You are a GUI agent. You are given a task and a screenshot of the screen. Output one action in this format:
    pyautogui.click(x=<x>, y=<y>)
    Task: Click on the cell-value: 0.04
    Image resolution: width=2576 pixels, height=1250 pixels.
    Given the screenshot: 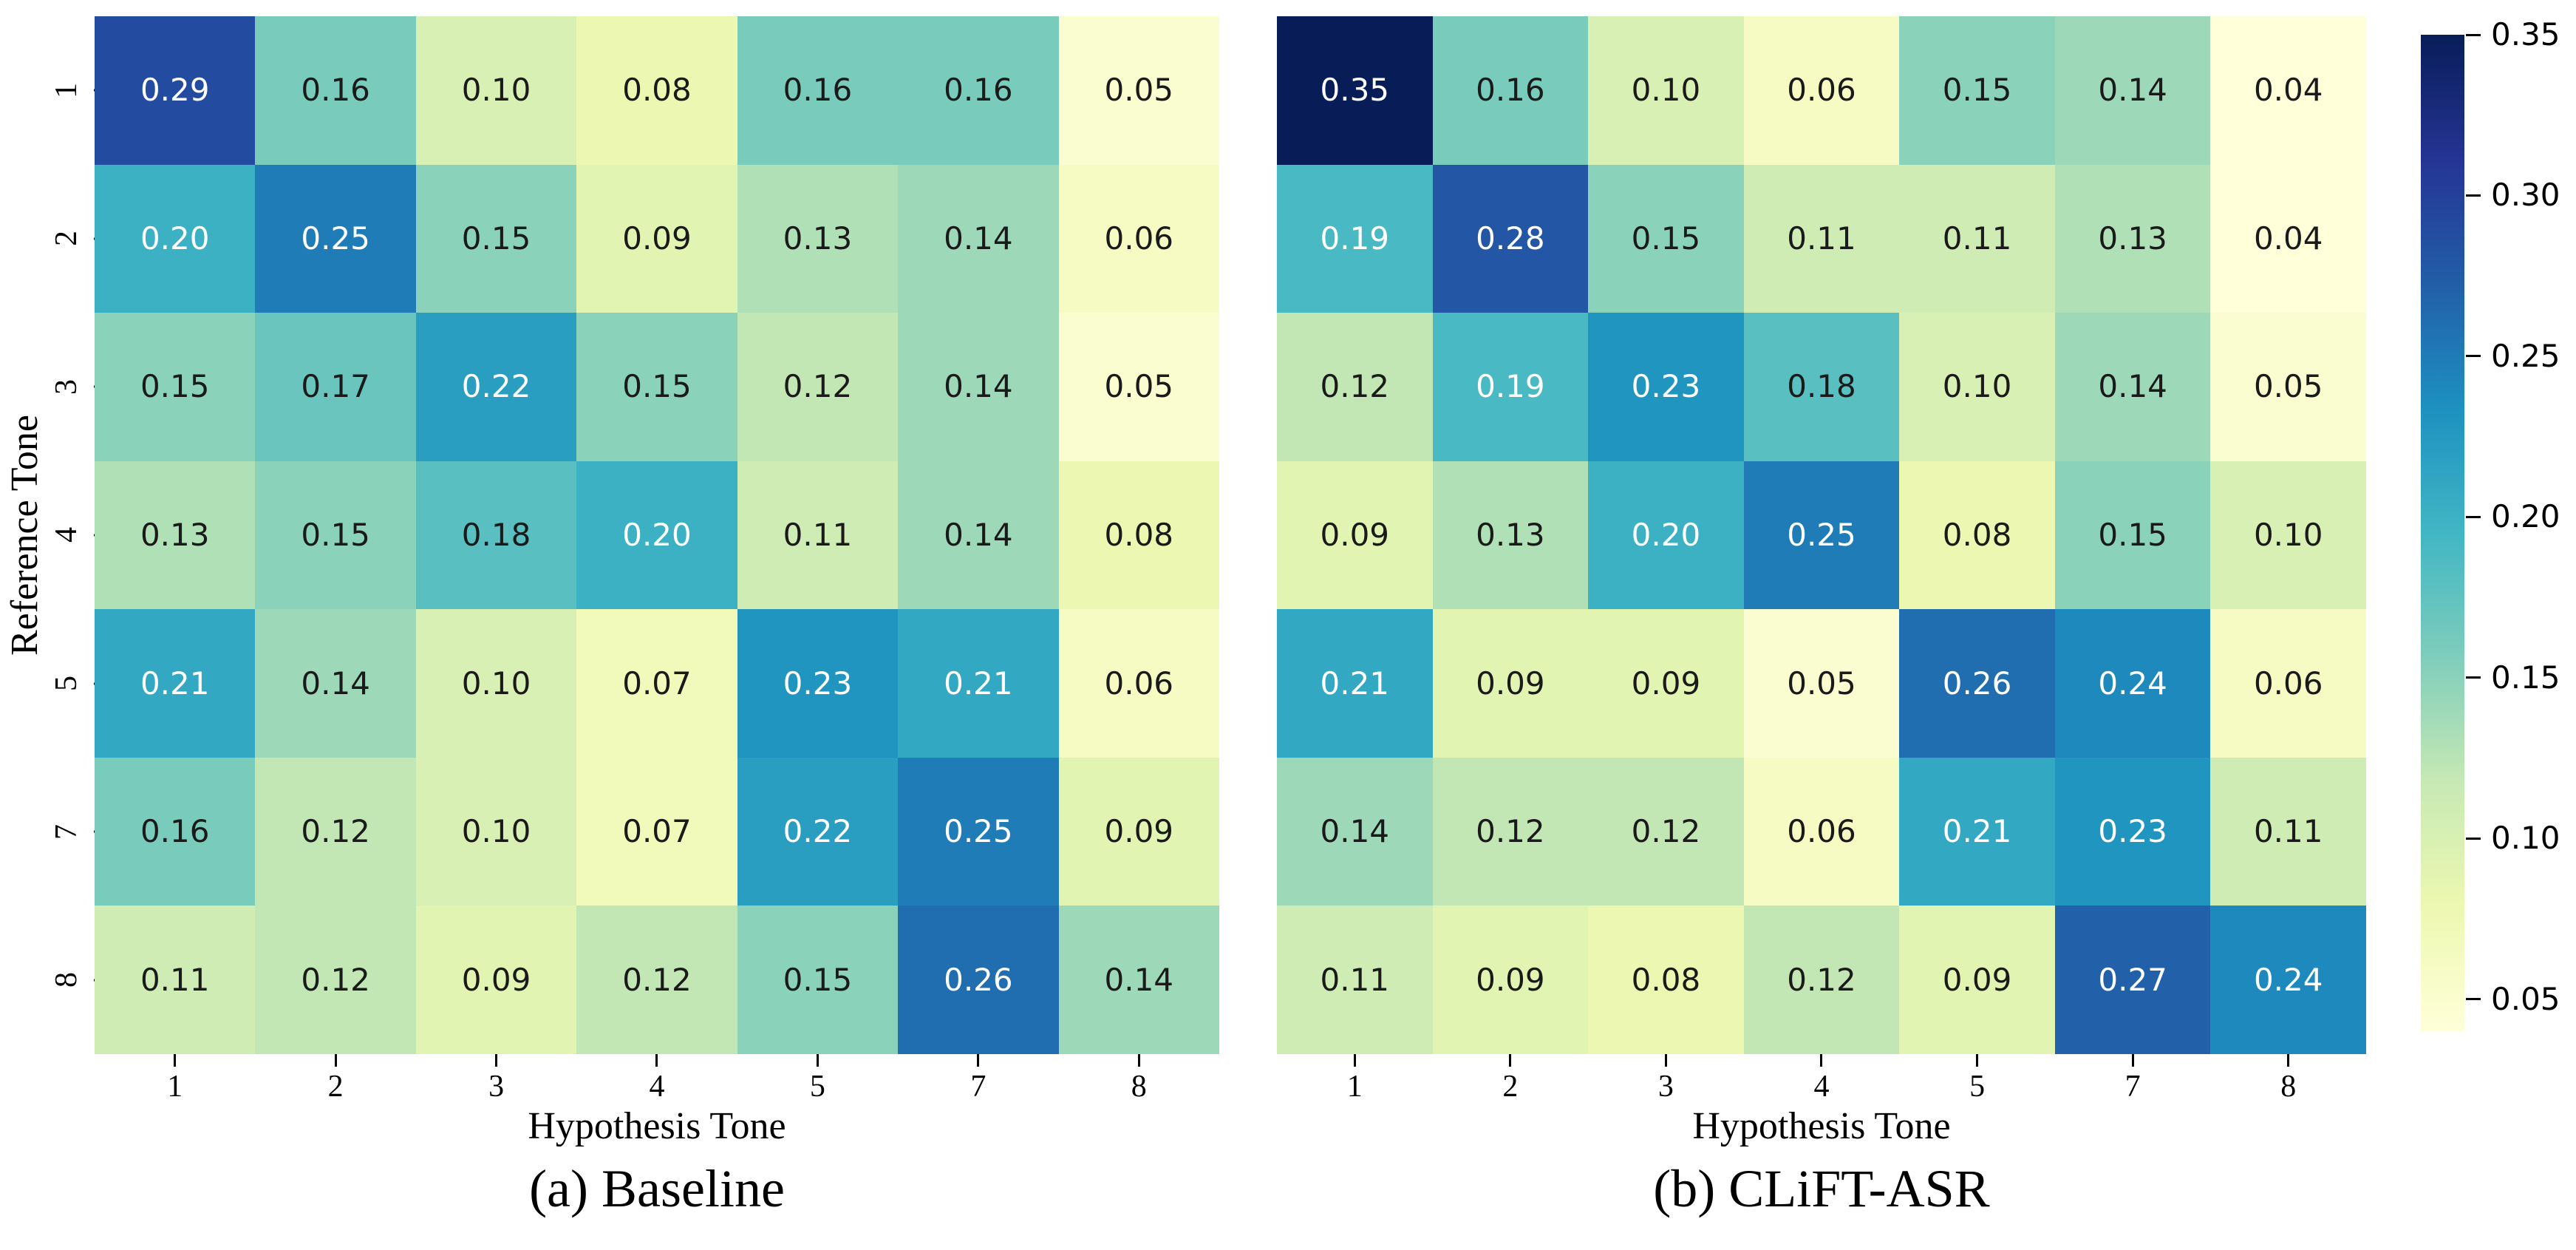 What is the action you would take?
    pyautogui.click(x=2288, y=90)
    